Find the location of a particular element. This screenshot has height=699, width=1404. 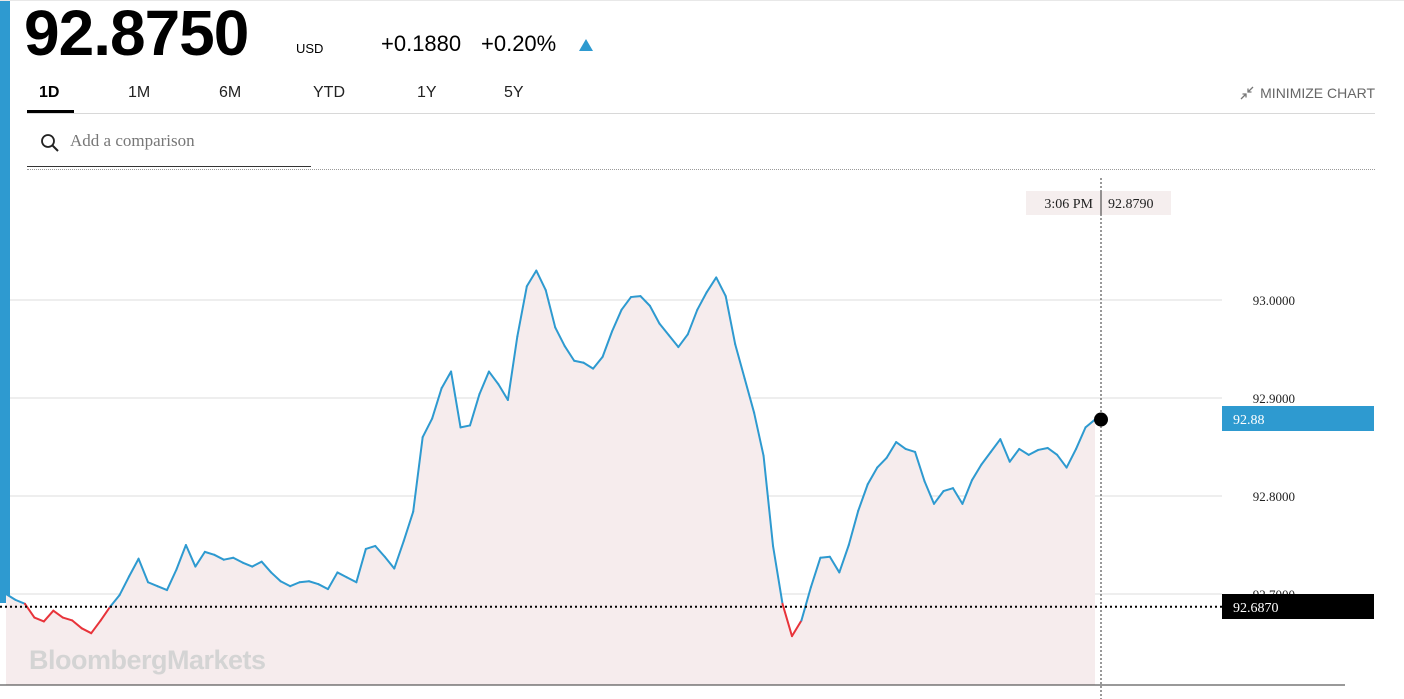

price-change-percent: +0.20% is located at coordinates (519, 43).